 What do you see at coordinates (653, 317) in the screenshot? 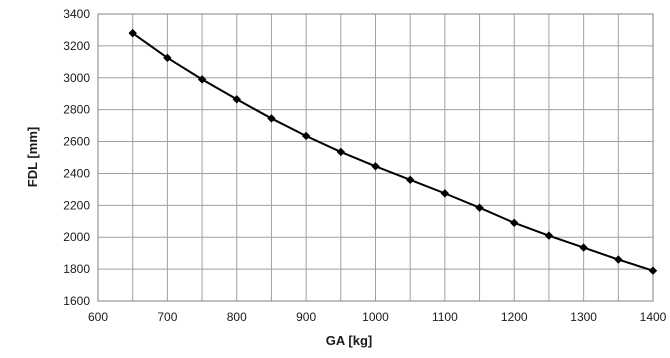
I see `x-tick-label: 1400` at bounding box center [653, 317].